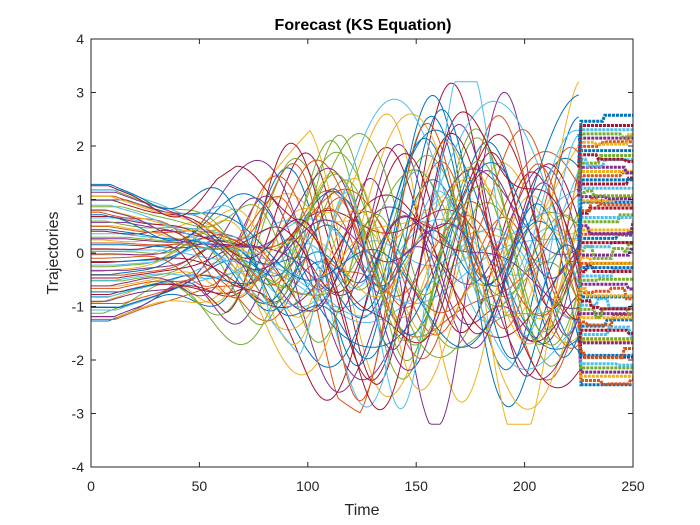  What do you see at coordinates (200, 486) in the screenshot?
I see `x-tick-label: 50` at bounding box center [200, 486].